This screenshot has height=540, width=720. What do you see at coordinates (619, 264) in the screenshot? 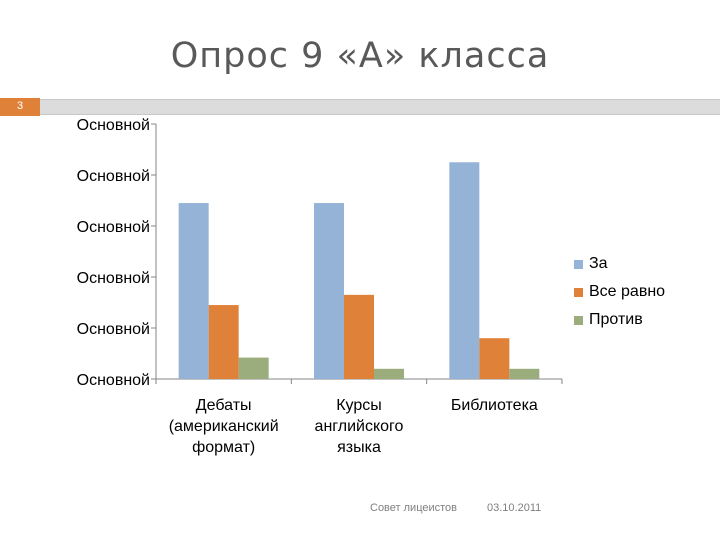
I see `legend-item-za: За` at bounding box center [619, 264].